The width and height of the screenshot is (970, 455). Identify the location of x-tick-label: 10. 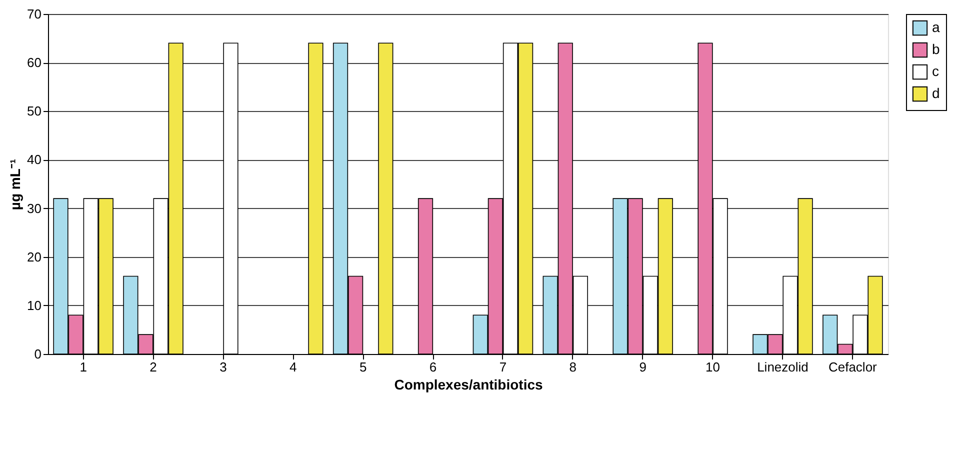
(713, 367).